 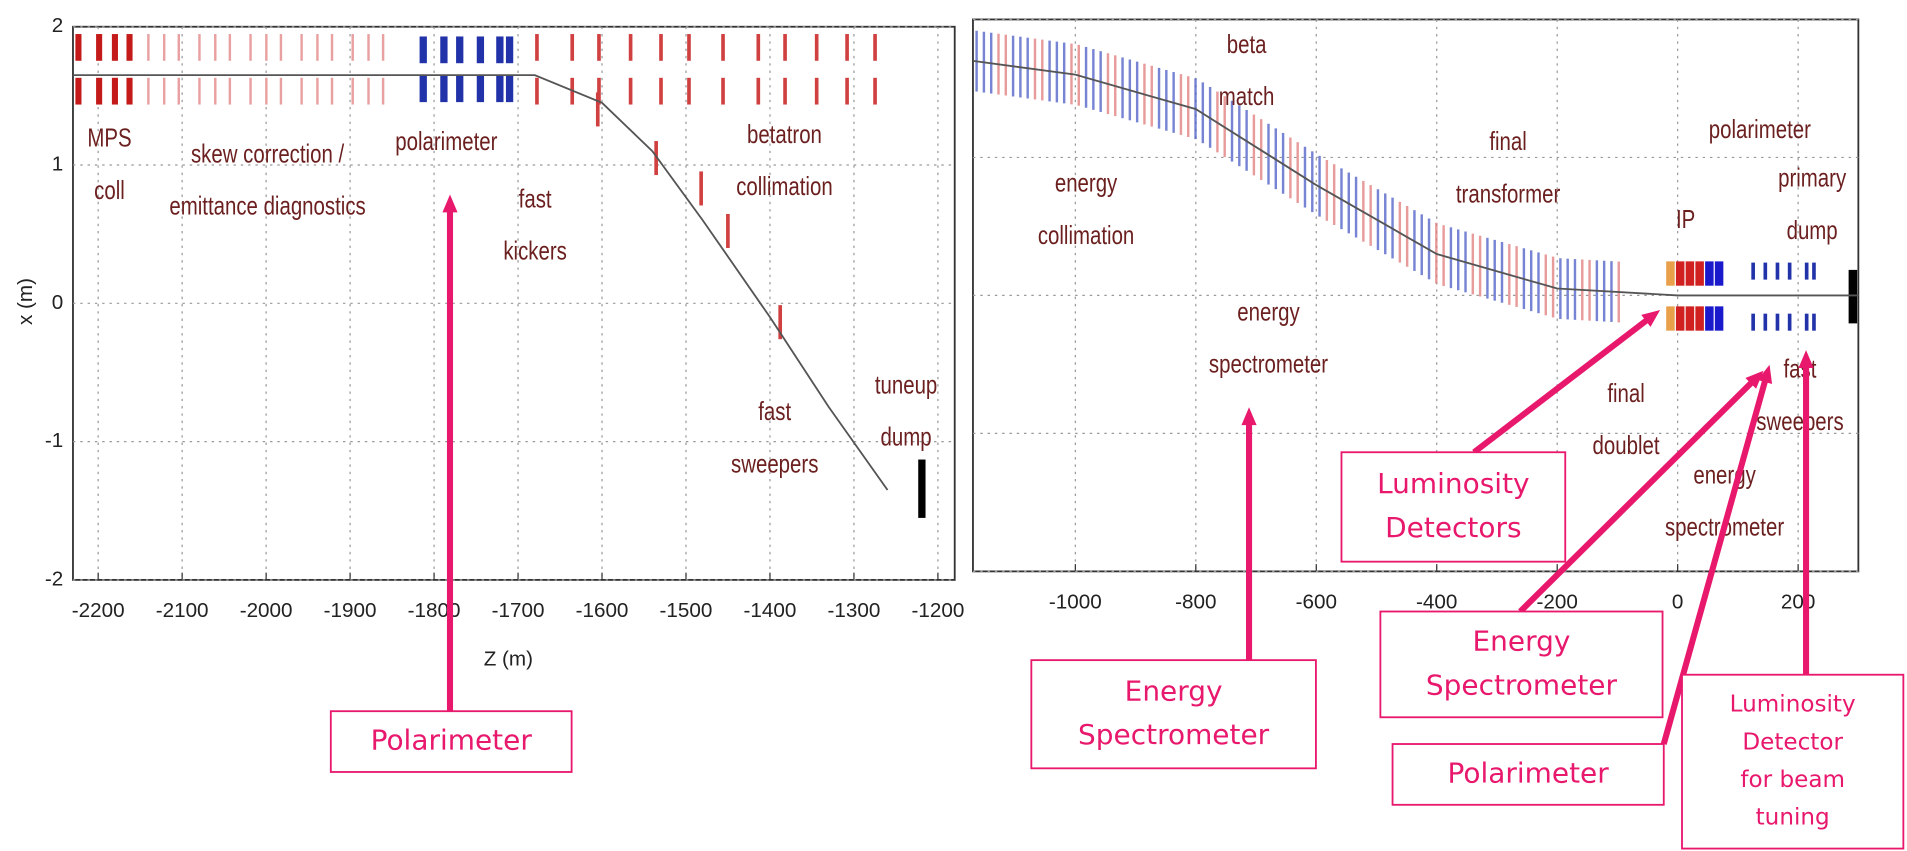 What do you see at coordinates (854, 610) in the screenshot?
I see `x-tick-label: -1300` at bounding box center [854, 610].